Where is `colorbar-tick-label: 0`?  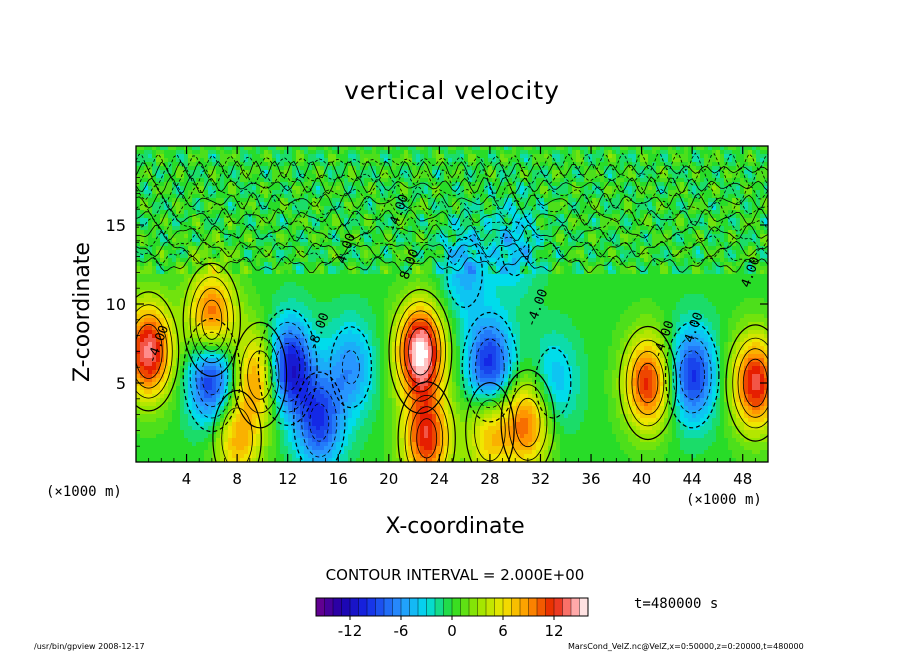
colorbar-tick-label: 0 is located at coordinates (452, 631).